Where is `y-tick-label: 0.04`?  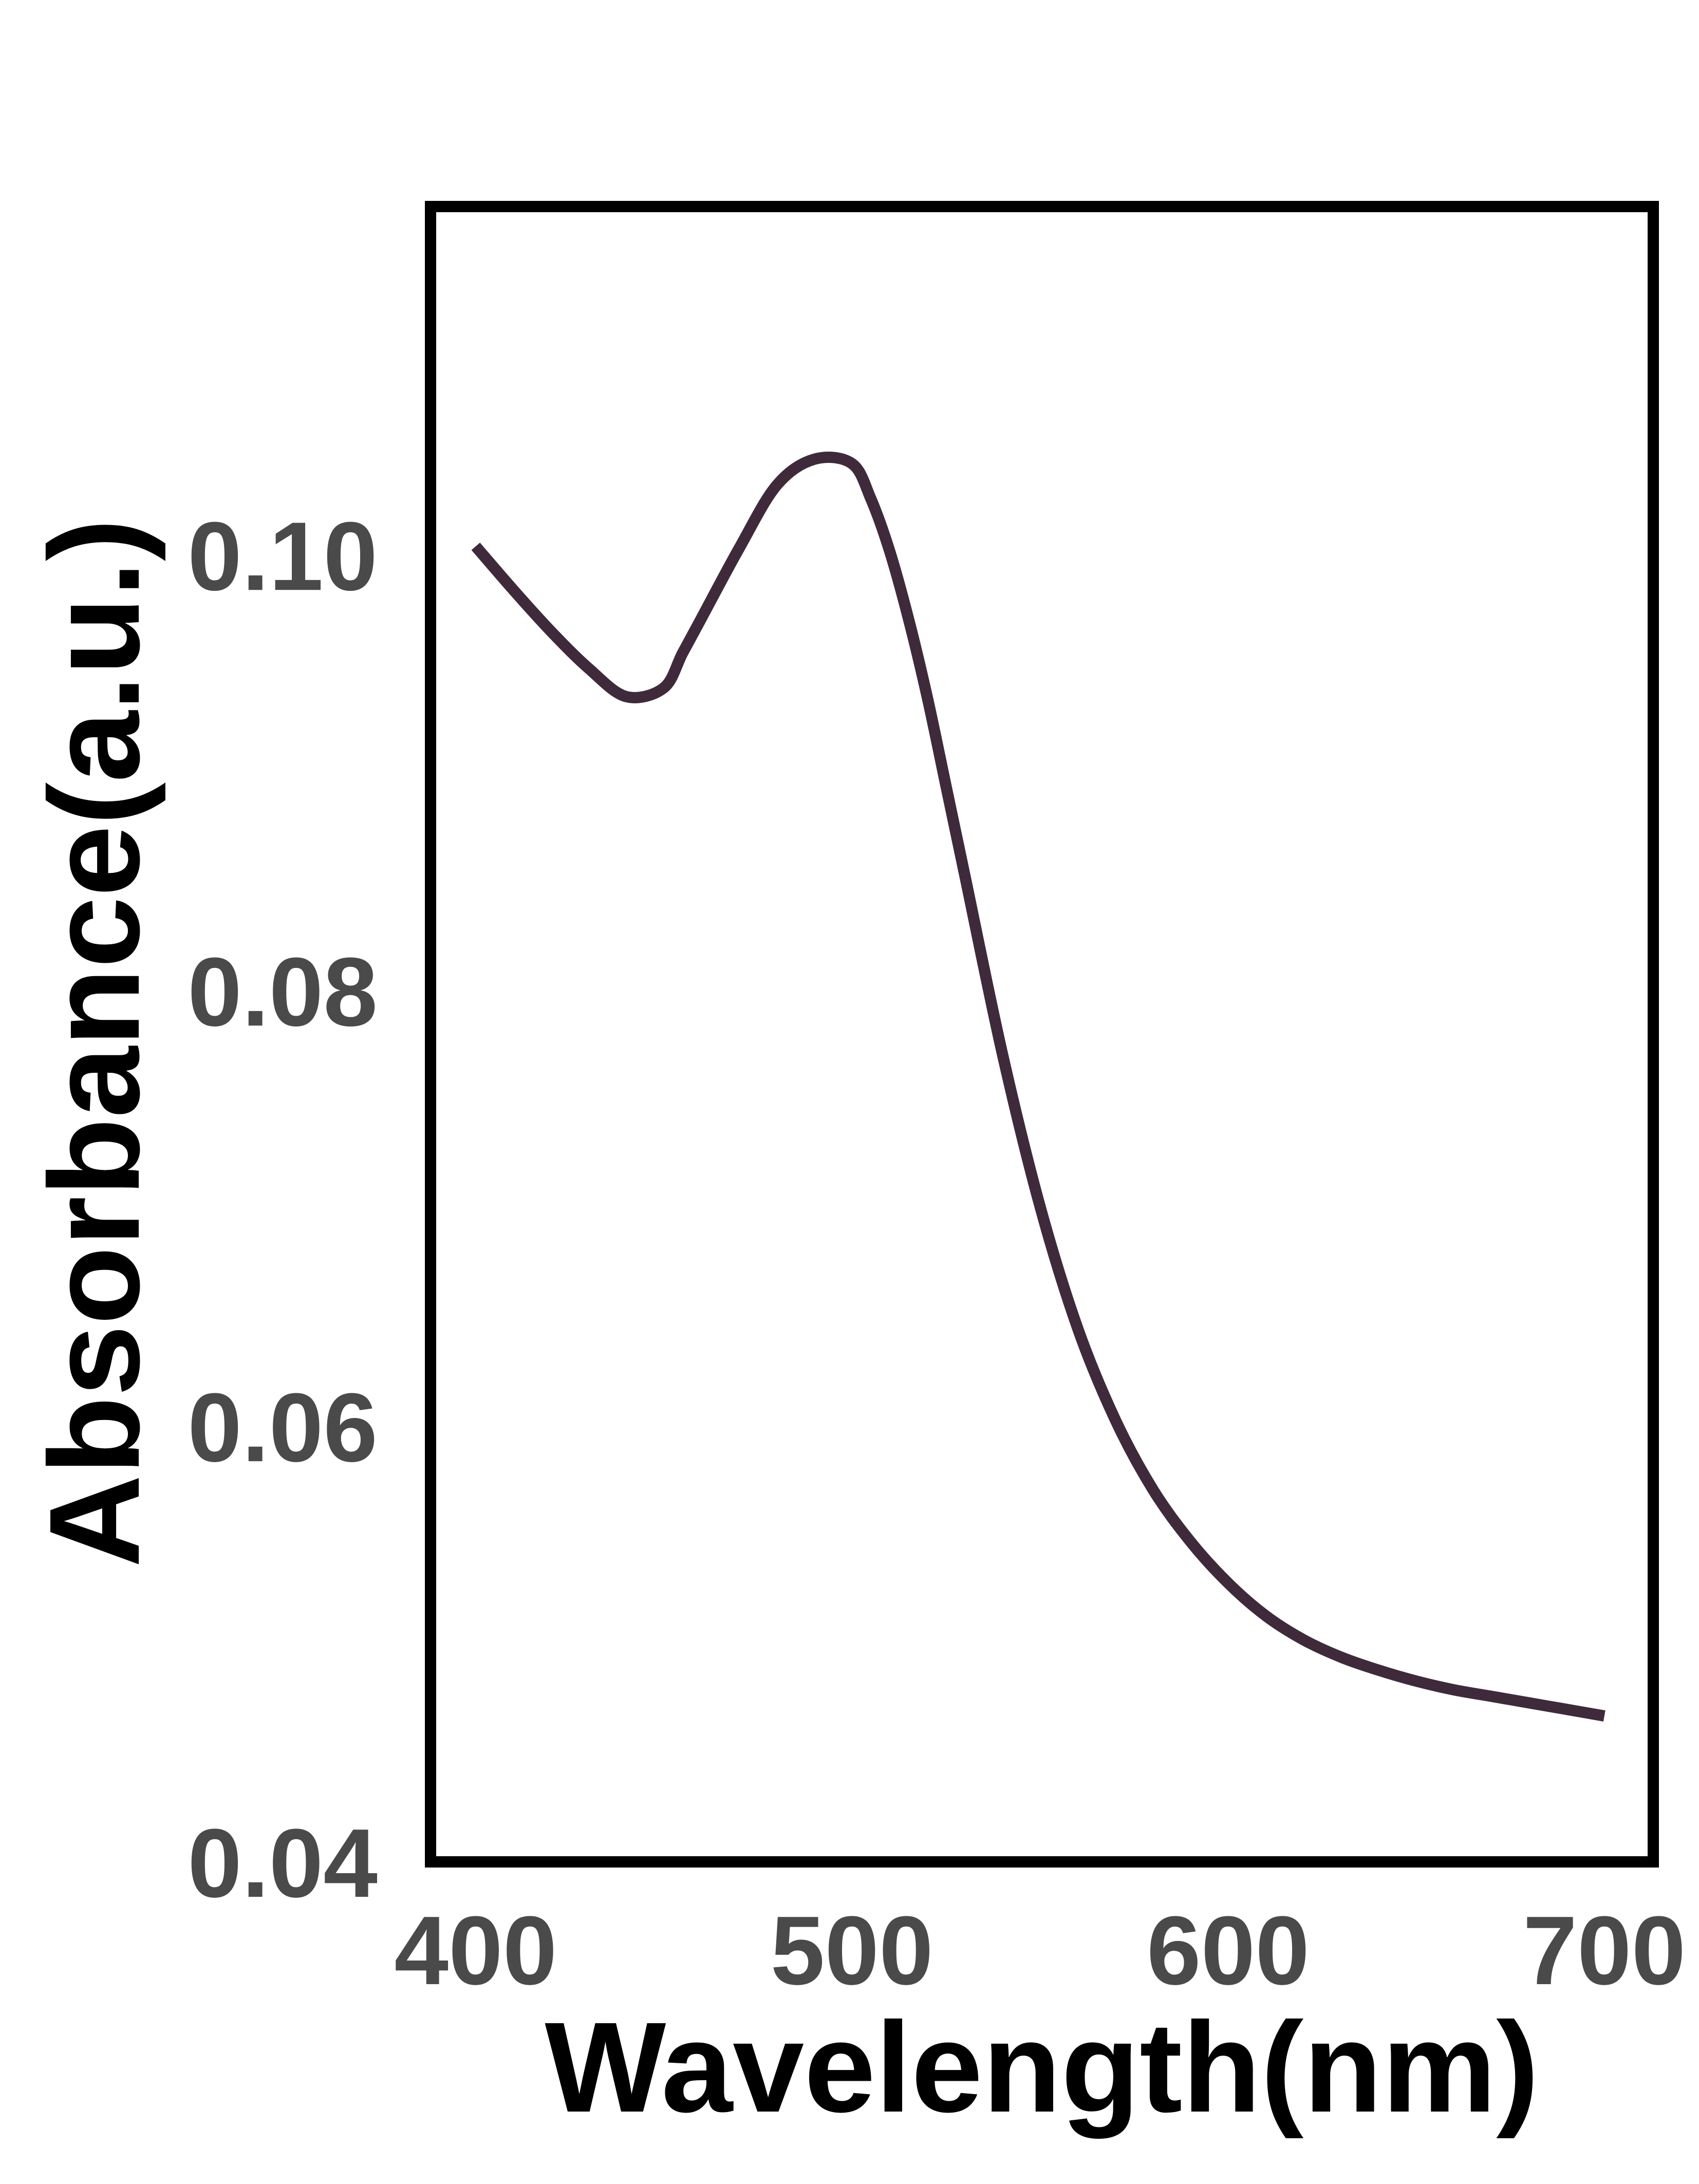 y-tick-label: 0.04 is located at coordinates (283, 1863).